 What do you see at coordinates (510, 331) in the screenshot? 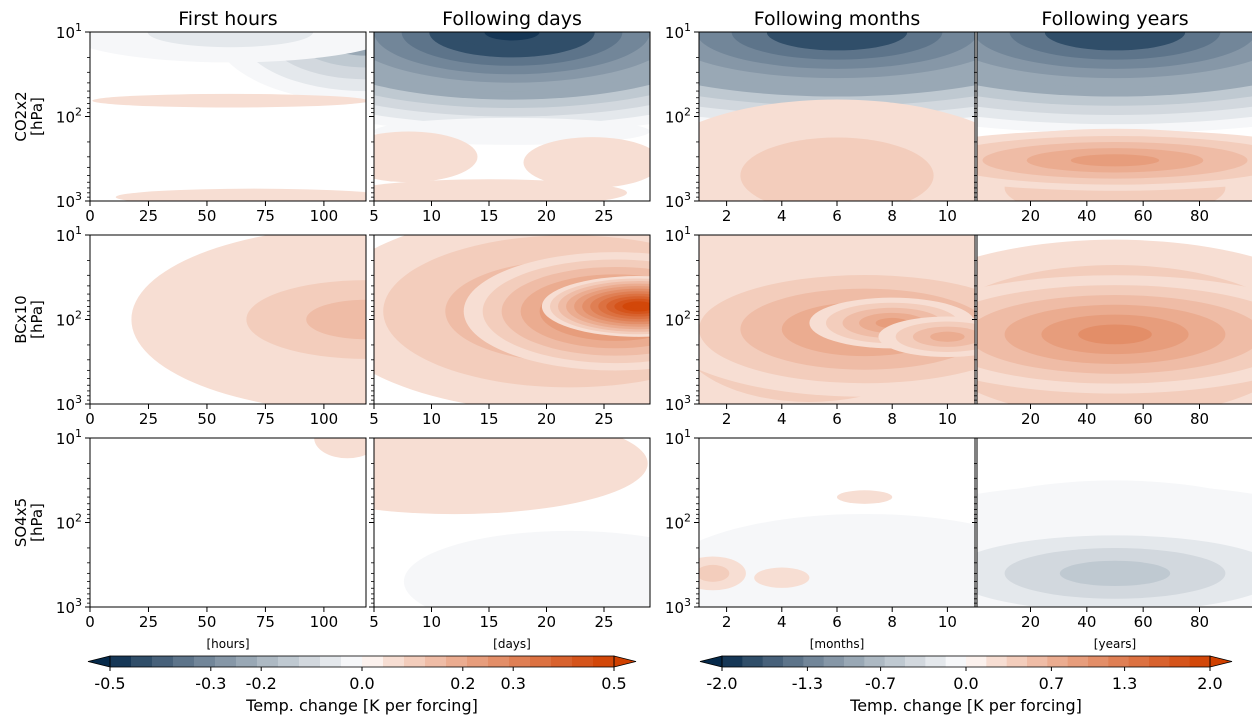
I see `panel-r1-c1: 5 10 15 20 25` at bounding box center [510, 331].